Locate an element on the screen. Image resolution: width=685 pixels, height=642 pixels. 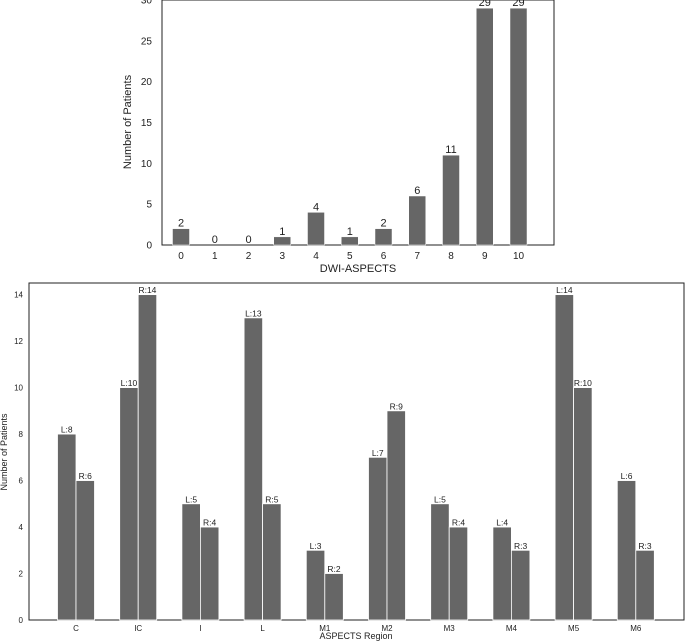
region-bar-i-left is located at coordinates (191, 562).